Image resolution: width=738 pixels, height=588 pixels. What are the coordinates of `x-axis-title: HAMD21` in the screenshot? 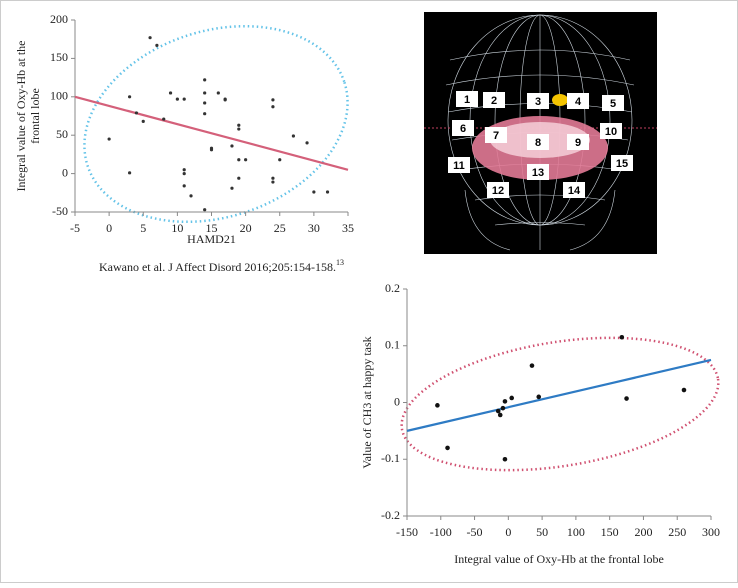 It's located at (211, 239).